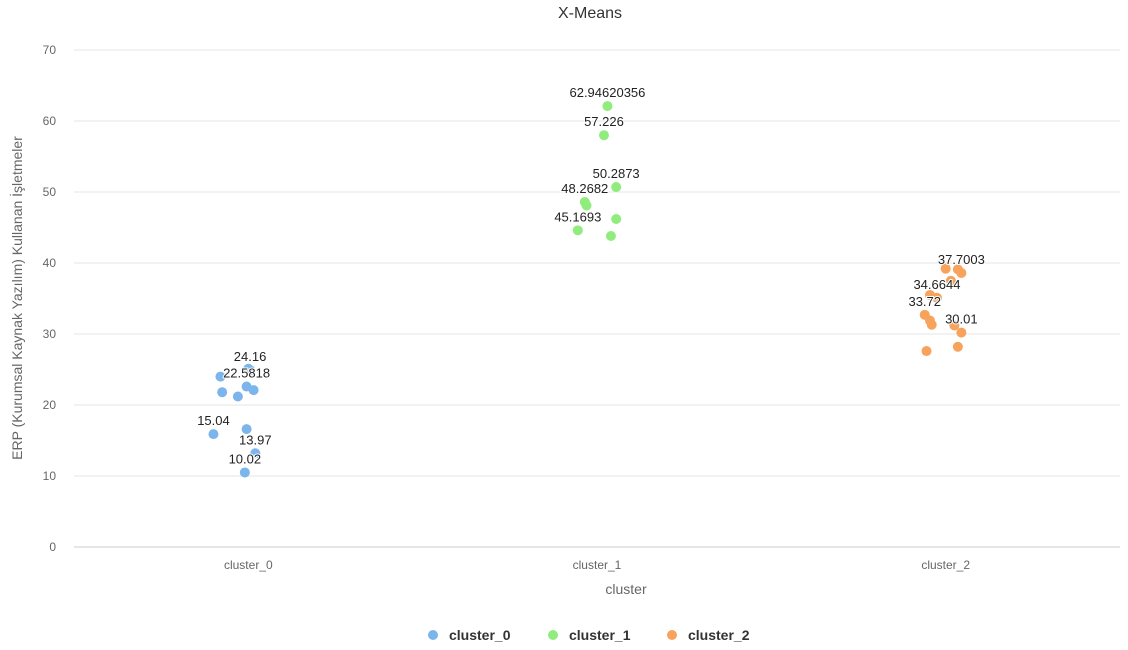 The width and height of the screenshot is (1128, 650). What do you see at coordinates (584, 188) in the screenshot?
I see `data-label: 48.2682` at bounding box center [584, 188].